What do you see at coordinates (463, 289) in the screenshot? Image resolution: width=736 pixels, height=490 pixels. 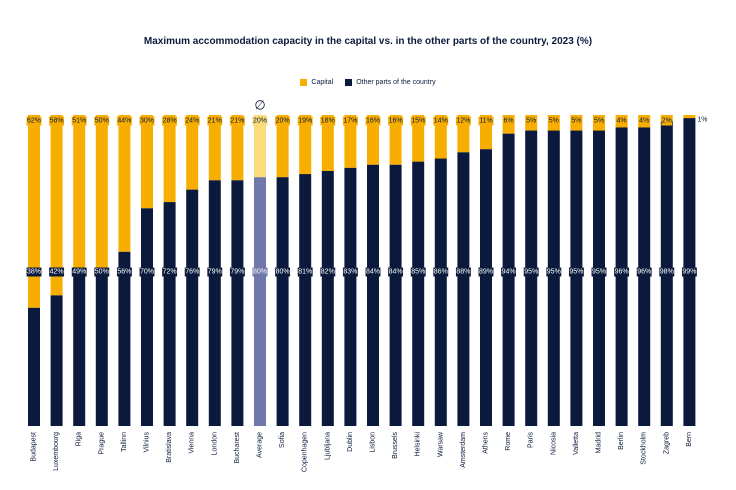 I see `bar-other-amsterdam` at bounding box center [463, 289].